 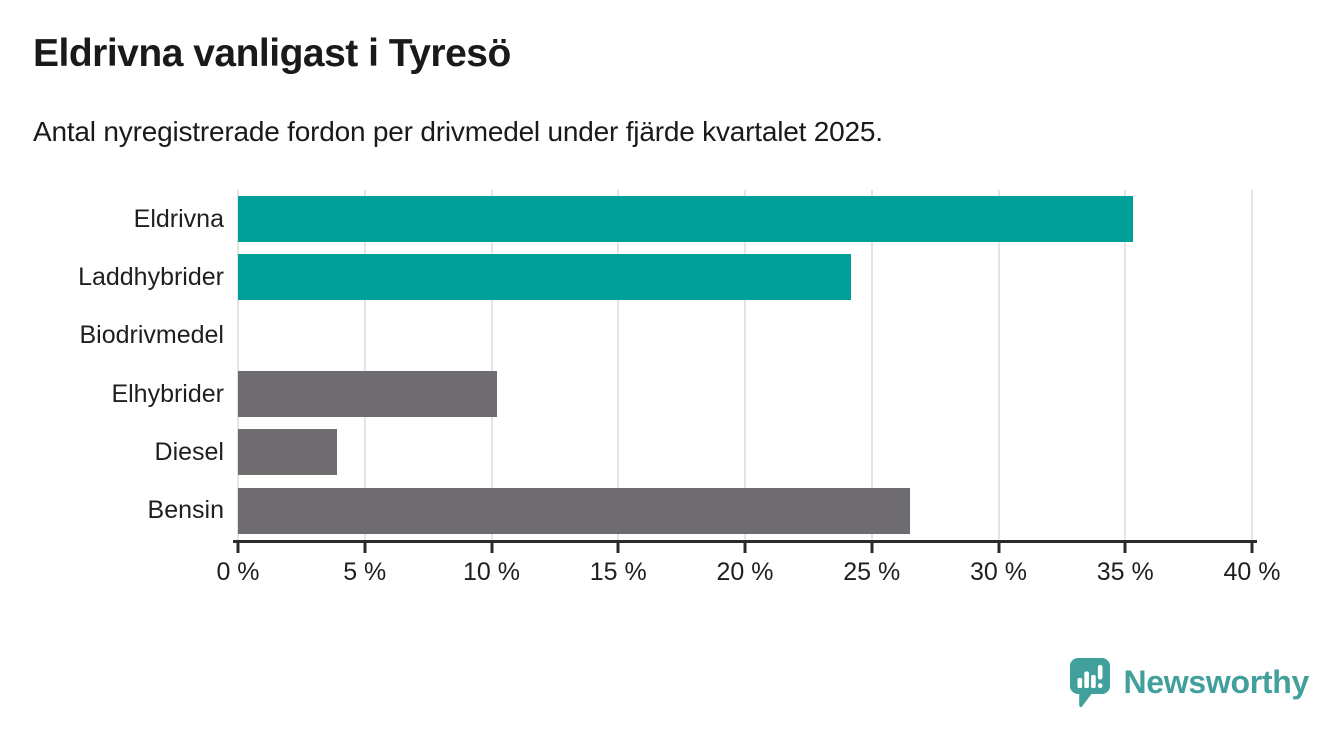 I want to click on bar-elhybrider, so click(x=367, y=393).